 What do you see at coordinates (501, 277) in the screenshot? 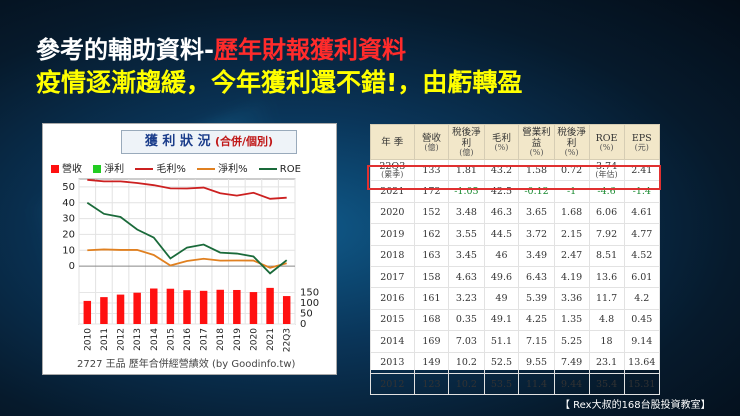
I see `table-cell: 49.6` at bounding box center [501, 277].